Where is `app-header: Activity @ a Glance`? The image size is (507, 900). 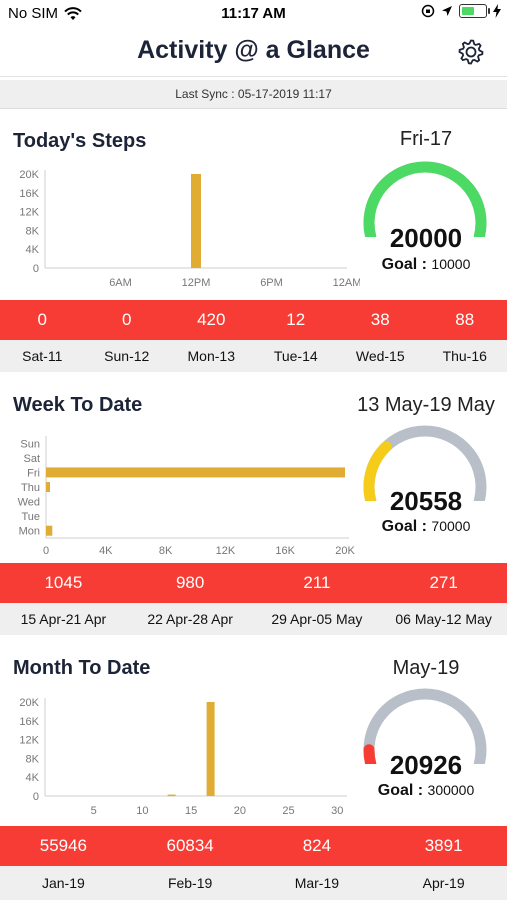 app-header: Activity @ a Glance is located at coordinates (253, 52).